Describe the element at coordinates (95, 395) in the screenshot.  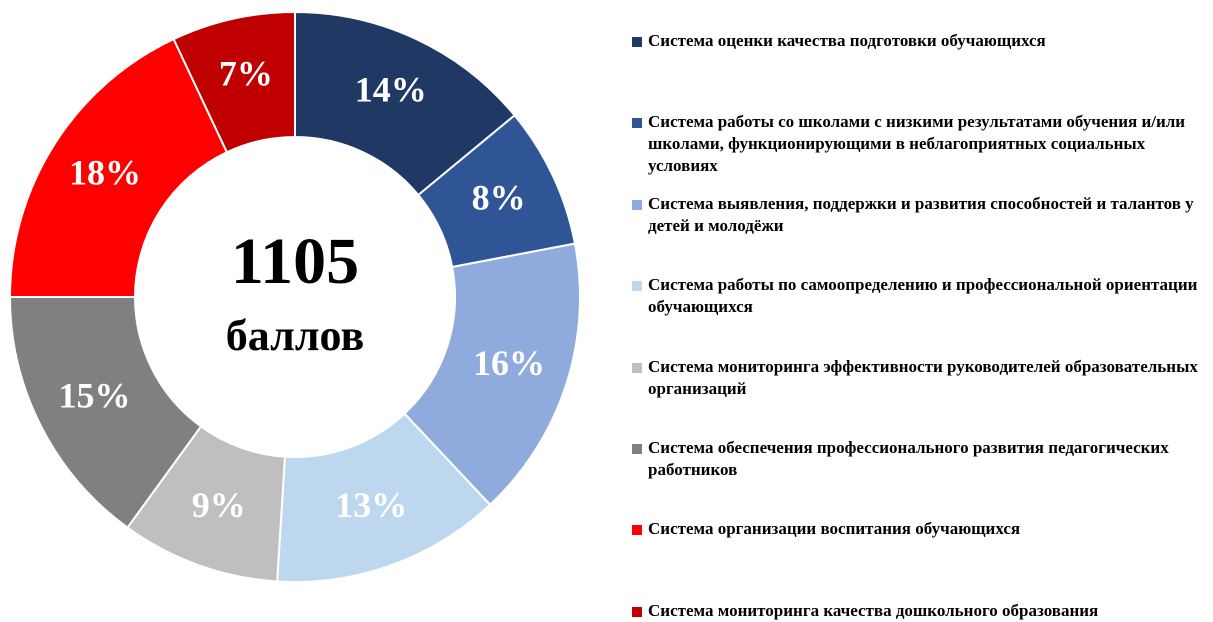
I see `slice-label: 15%` at that location.